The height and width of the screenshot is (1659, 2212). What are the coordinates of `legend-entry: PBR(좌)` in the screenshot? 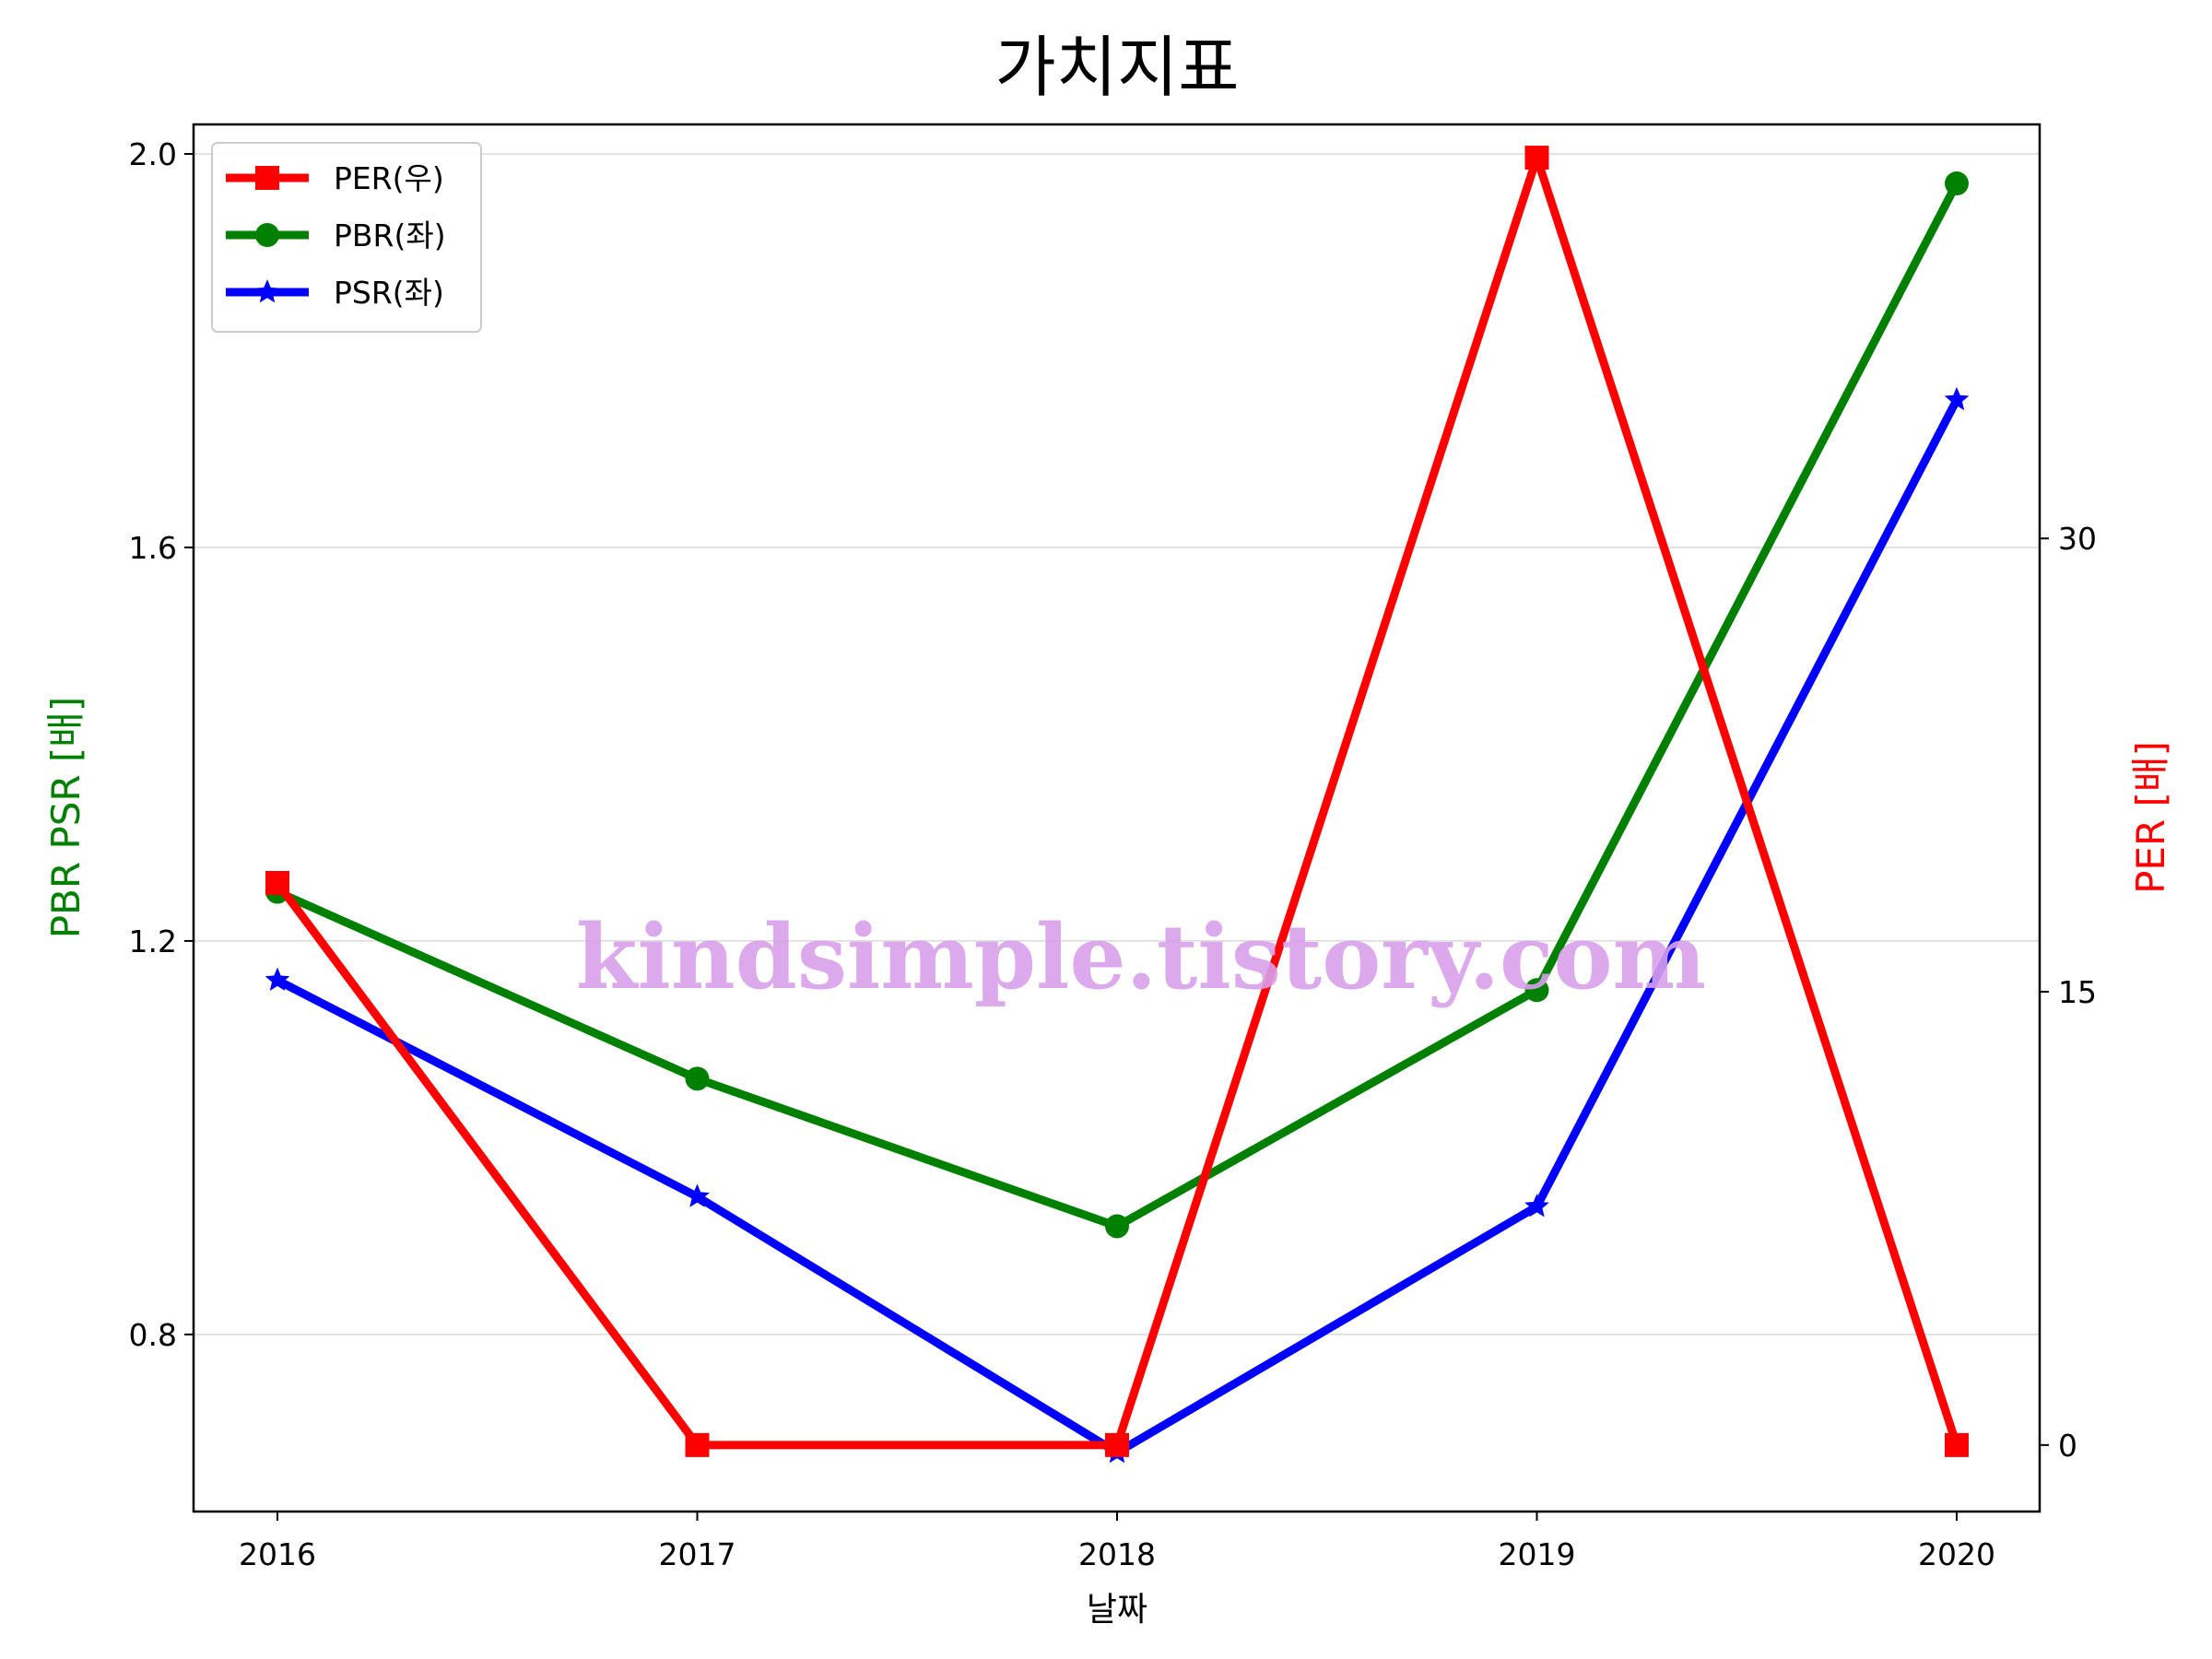 It's located at (336, 235).